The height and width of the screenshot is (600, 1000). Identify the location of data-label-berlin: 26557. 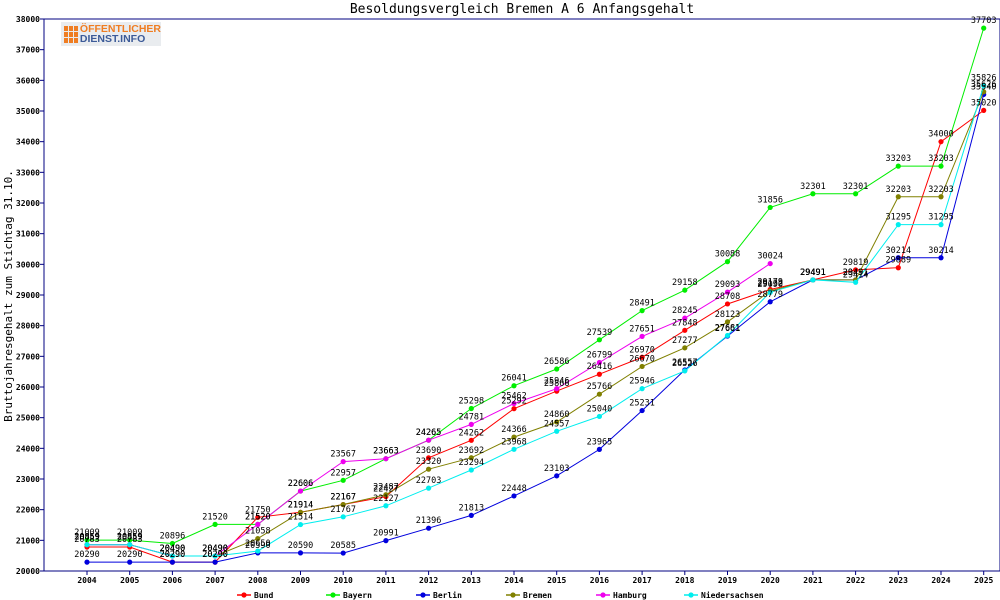
(685, 363).